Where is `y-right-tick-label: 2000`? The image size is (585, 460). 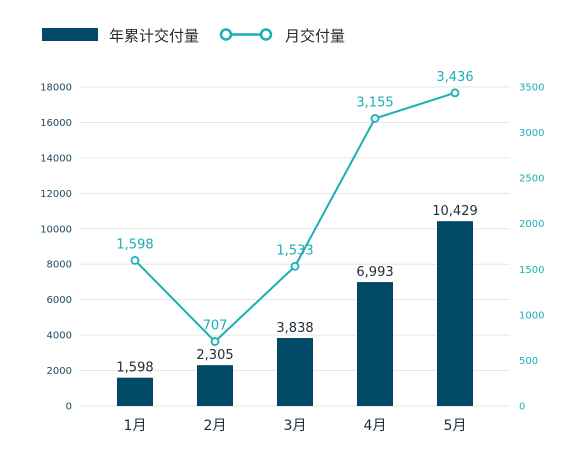
y-right-tick-label: 2000 is located at coordinates (531, 224).